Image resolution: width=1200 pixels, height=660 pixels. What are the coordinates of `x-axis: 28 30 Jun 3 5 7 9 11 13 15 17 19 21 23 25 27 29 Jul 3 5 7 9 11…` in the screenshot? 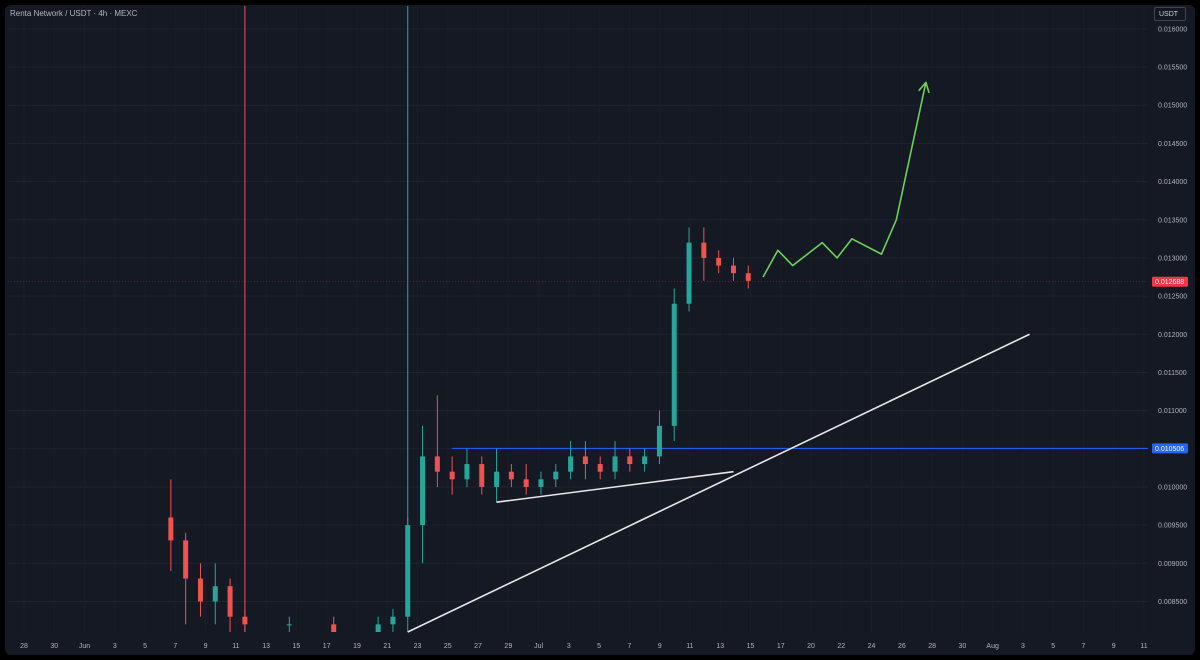 It's located at (584, 646).